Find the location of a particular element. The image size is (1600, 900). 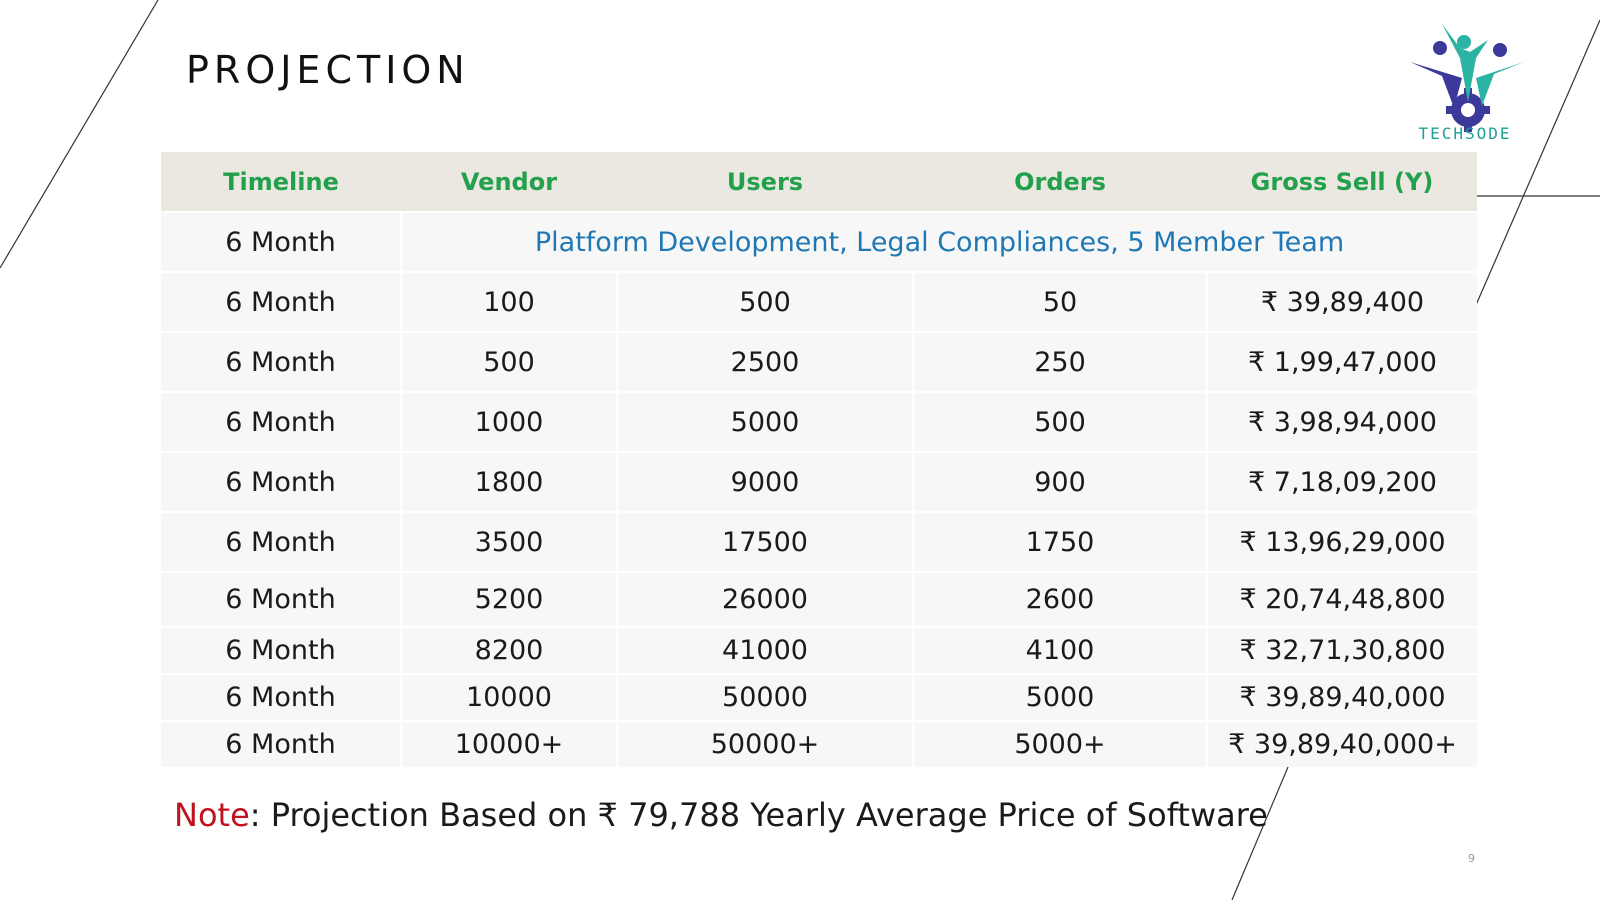

column-header: Orders is located at coordinates (1060, 182).